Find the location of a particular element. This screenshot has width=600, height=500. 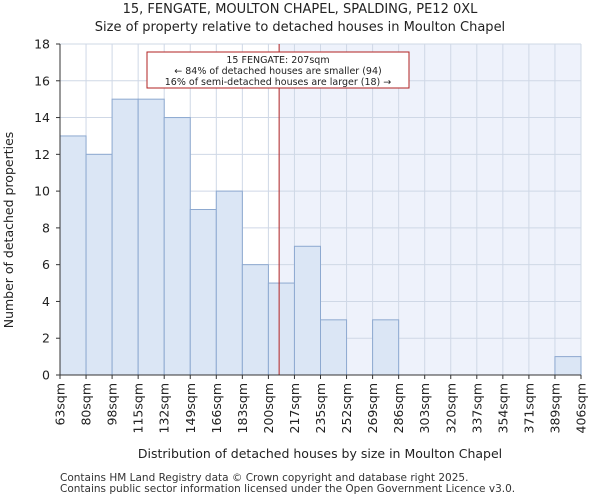

x-tick-label: 320sqm is located at coordinates (450, 408).